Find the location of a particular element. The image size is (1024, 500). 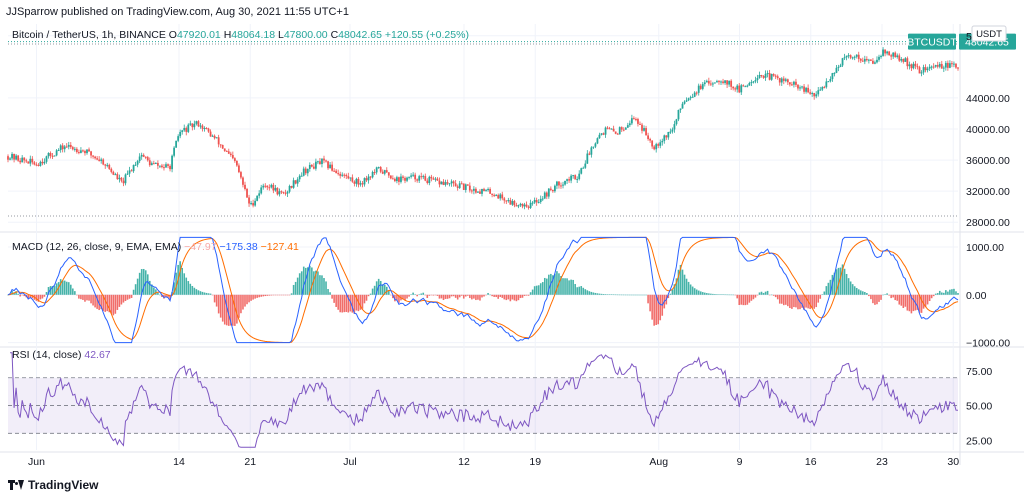

rsi-legend-label: RSI (14, close) is located at coordinates (48, 355).